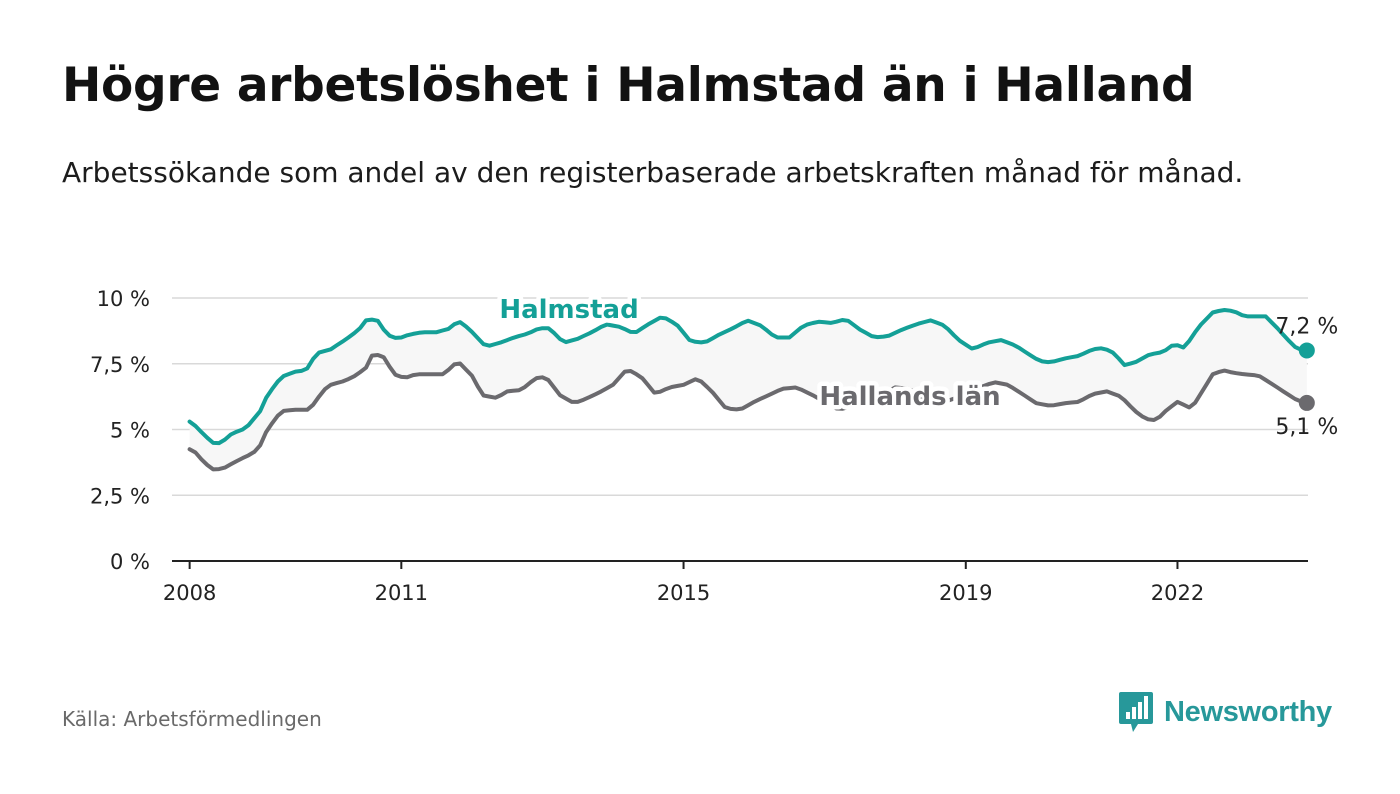 This screenshot has width=1400, height=794. Describe the element at coordinates (120, 496) in the screenshot. I see `y-tick-label: 2,5 %` at that location.